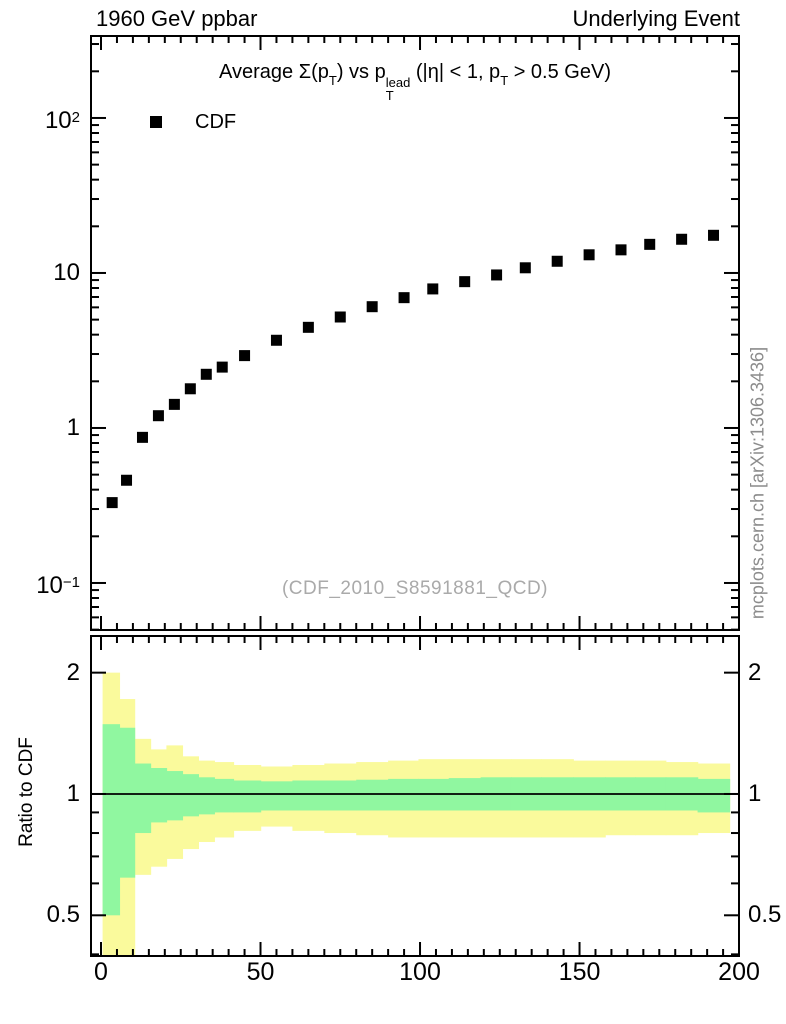  Describe the element at coordinates (216, 121) in the screenshot. I see `legend-label-cdf: CDF` at that location.